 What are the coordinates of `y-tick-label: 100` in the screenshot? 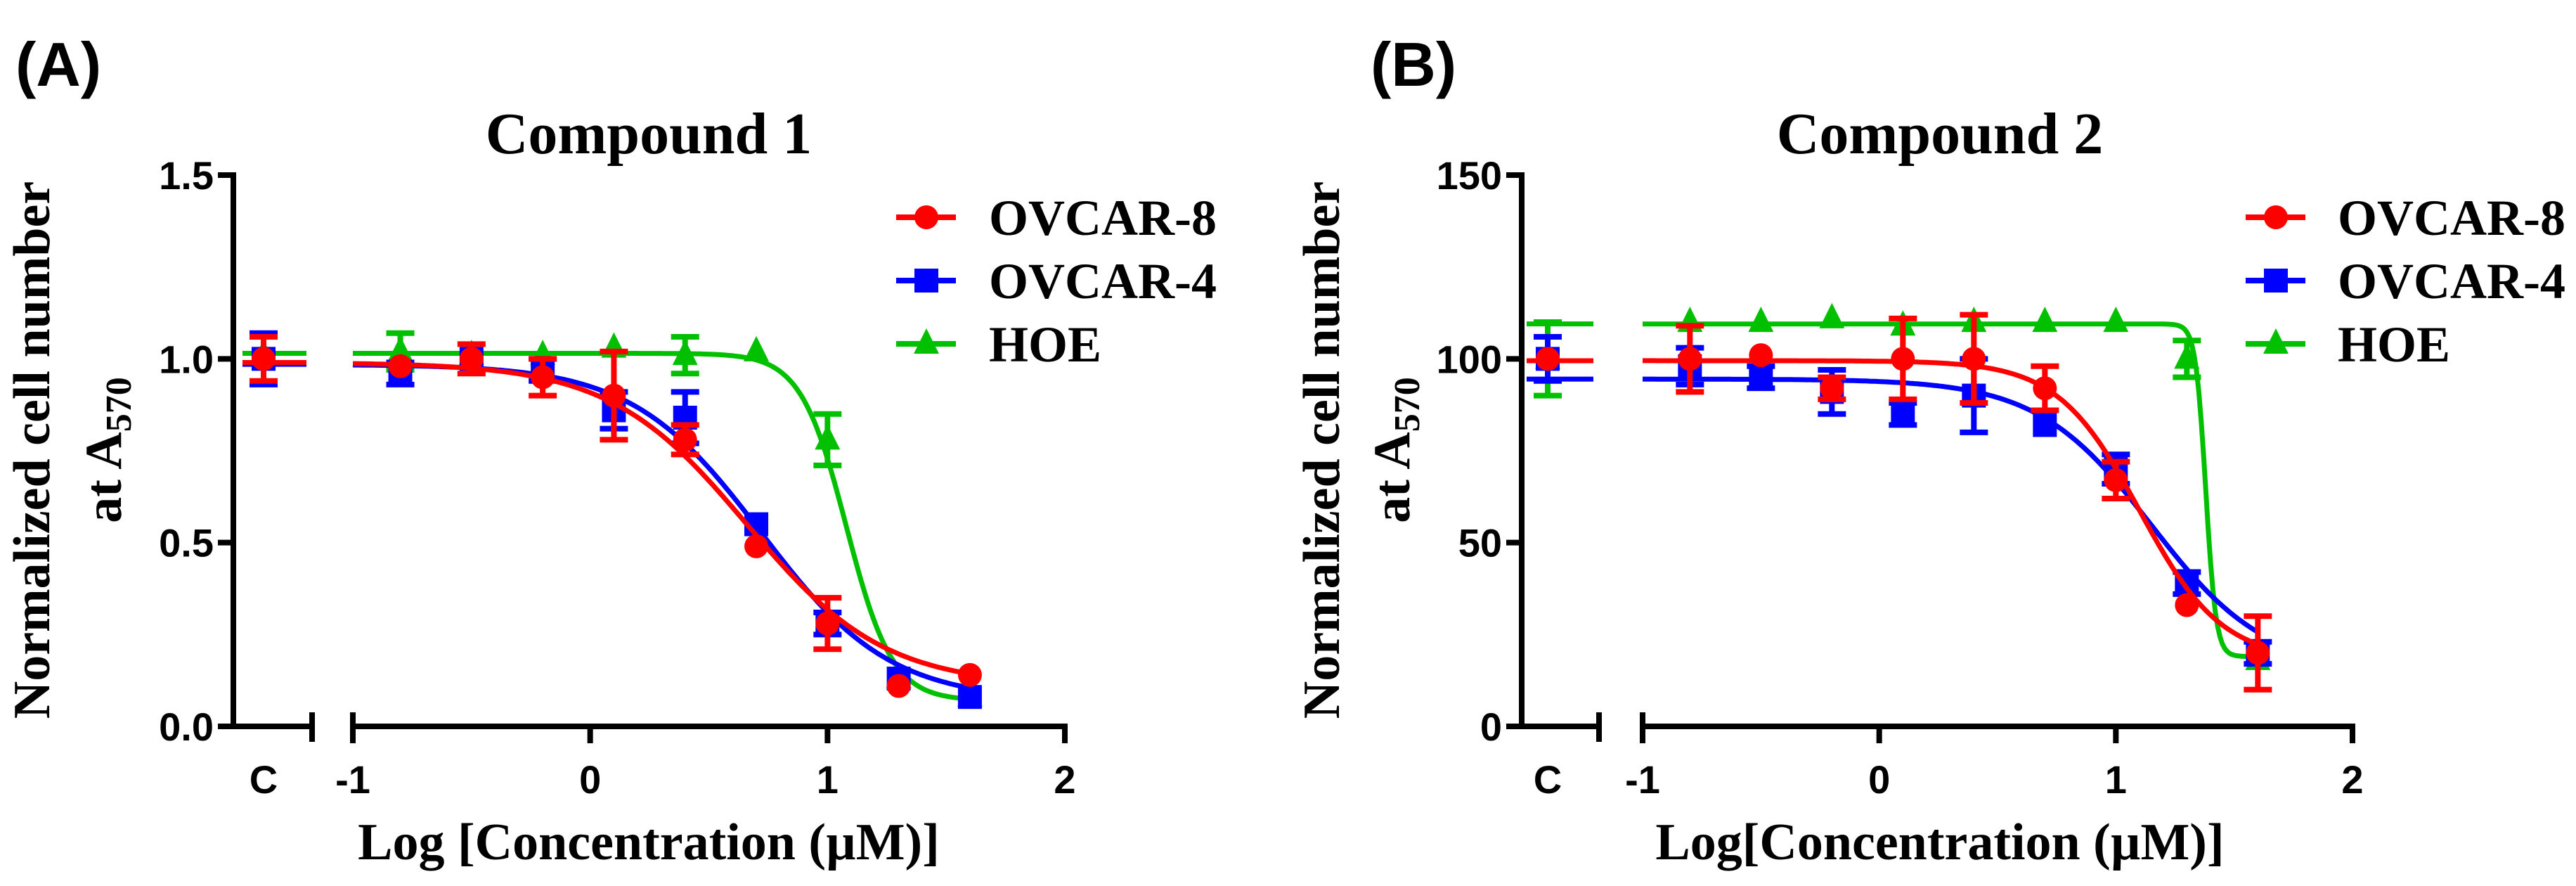 It's located at (1470, 359).